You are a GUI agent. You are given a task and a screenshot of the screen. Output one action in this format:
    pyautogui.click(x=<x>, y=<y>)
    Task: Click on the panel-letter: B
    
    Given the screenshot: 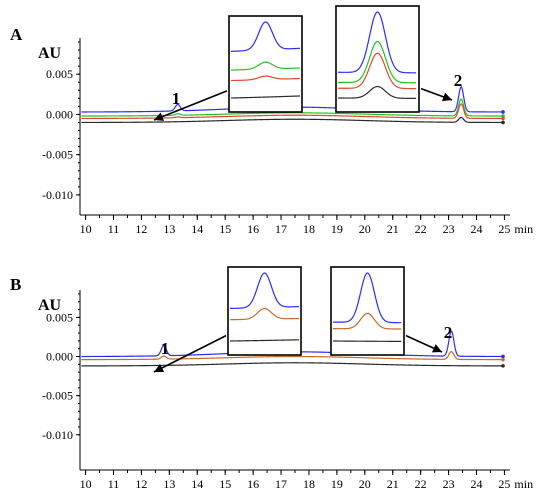 What is the action you would take?
    pyautogui.click(x=15, y=284)
    